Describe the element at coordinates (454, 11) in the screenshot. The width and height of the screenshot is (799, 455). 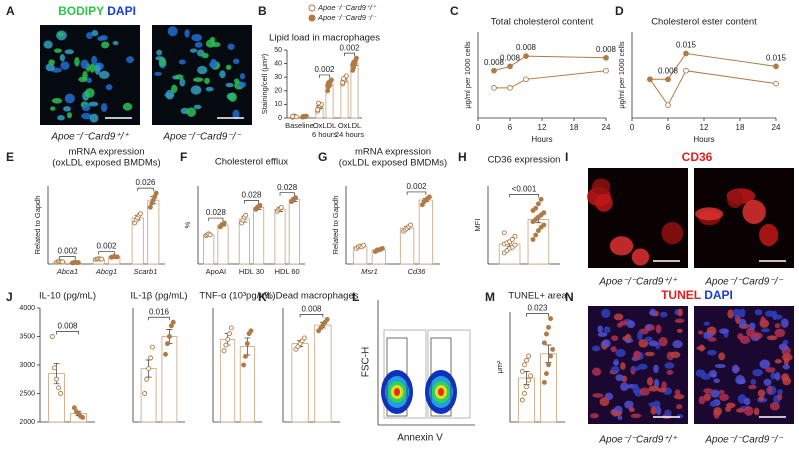
I see `panel-label: C` at that location.